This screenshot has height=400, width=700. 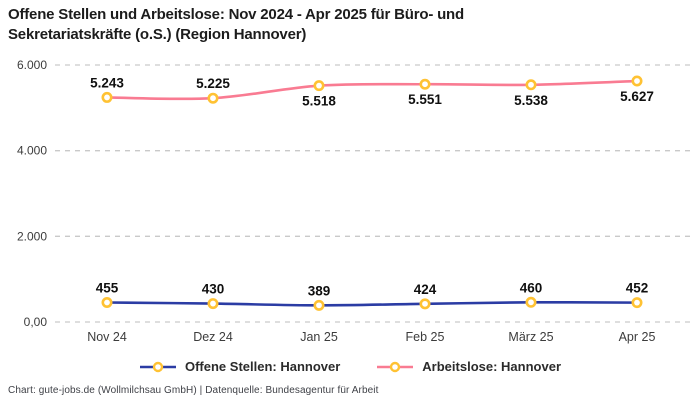 I want to click on y-axis-tick: 4.000, so click(x=32, y=151).